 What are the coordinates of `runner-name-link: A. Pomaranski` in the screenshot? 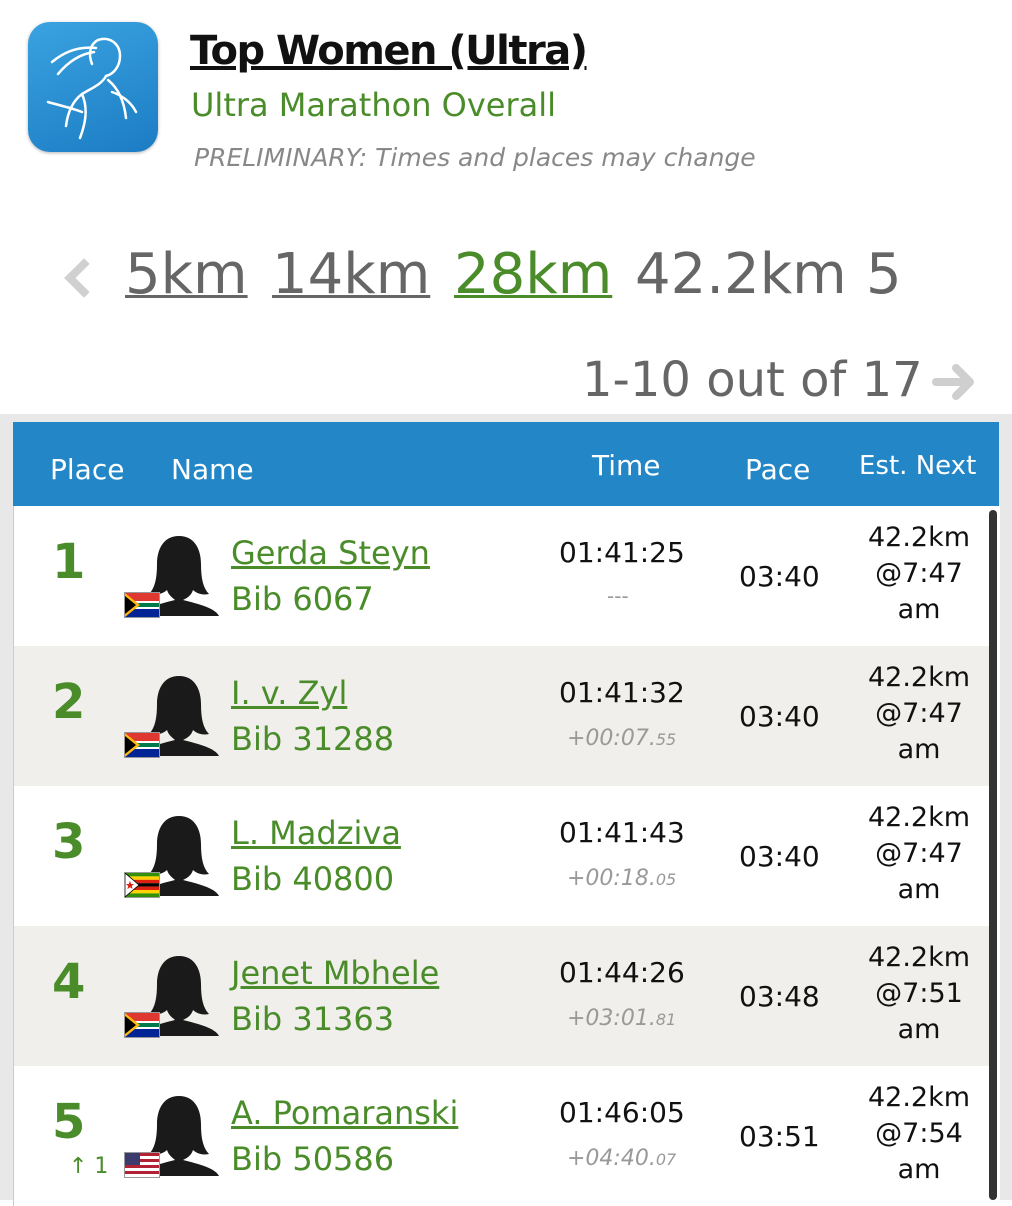 It's located at (345, 1113).